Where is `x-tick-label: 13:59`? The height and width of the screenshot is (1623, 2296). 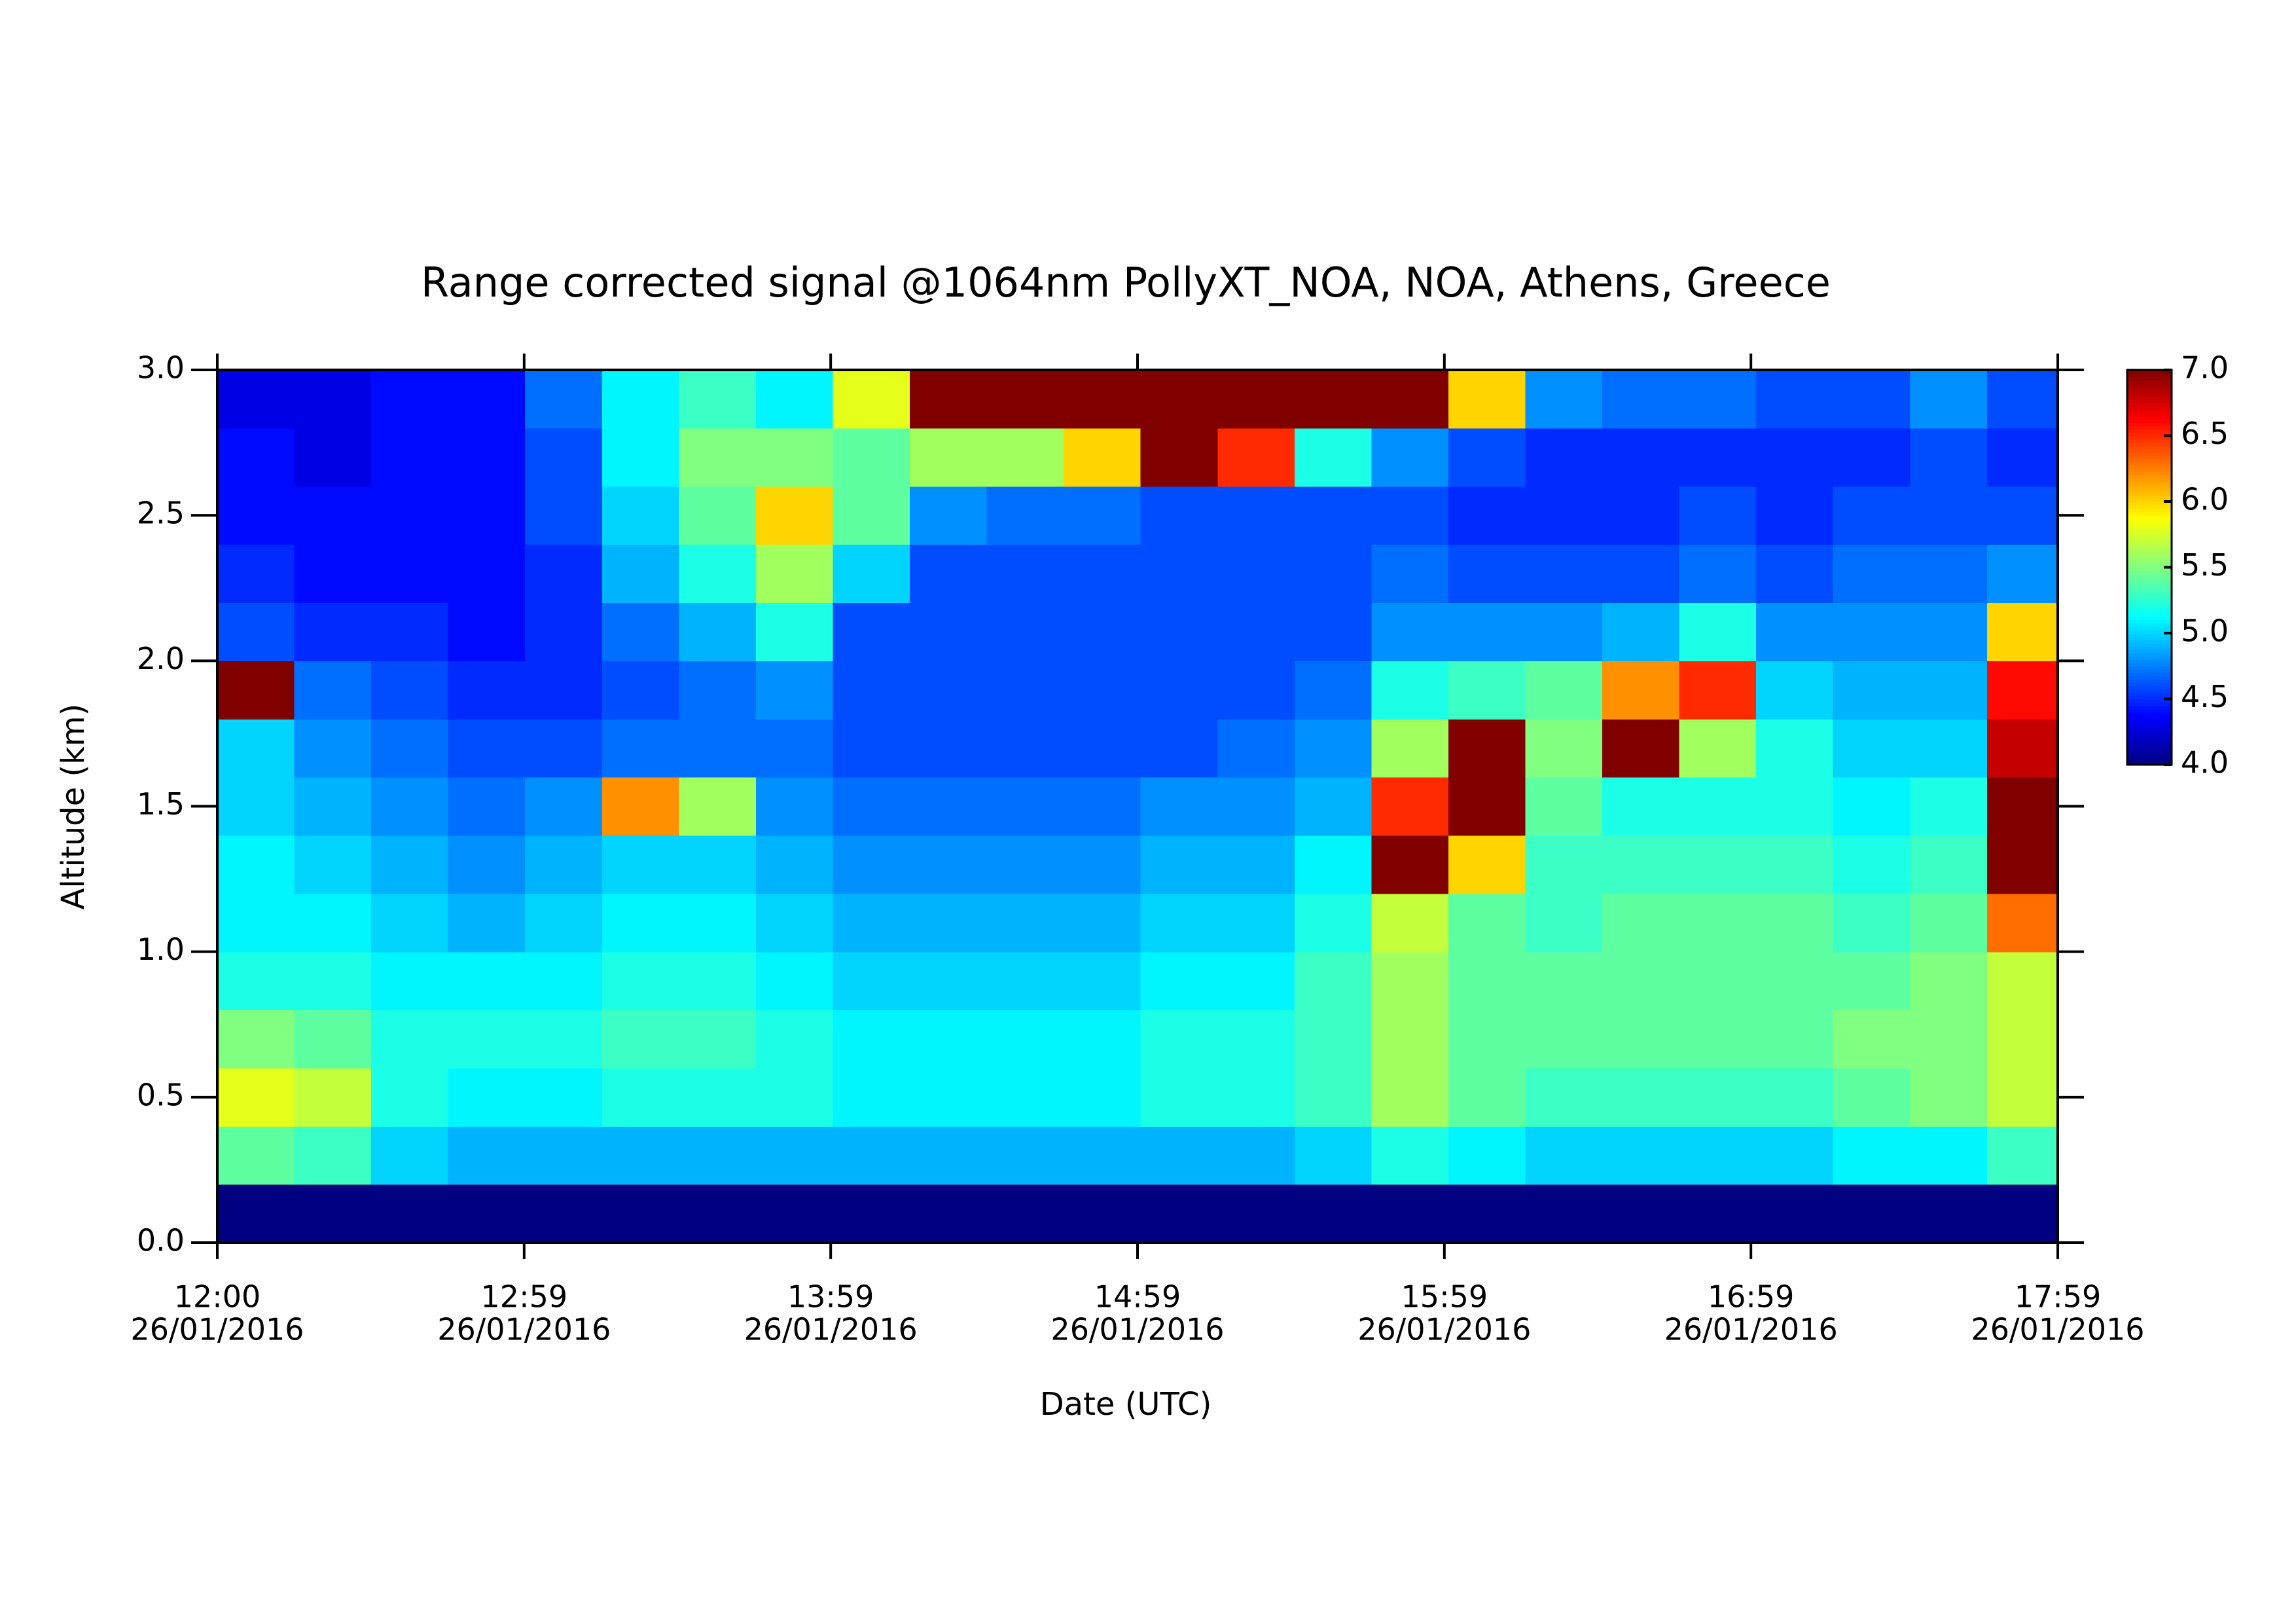
x-tick-label: 13:59 is located at coordinates (830, 1297).